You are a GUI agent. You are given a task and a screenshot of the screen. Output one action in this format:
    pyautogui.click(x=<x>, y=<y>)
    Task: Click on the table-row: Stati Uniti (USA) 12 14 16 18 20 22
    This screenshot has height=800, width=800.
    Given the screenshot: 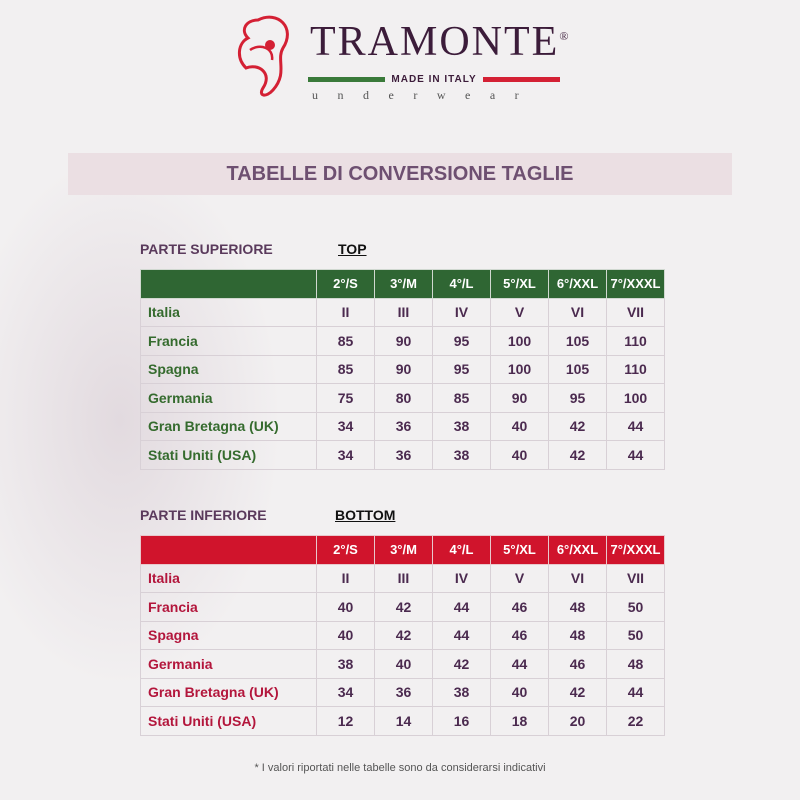 What is the action you would take?
    pyautogui.click(x=402, y=721)
    